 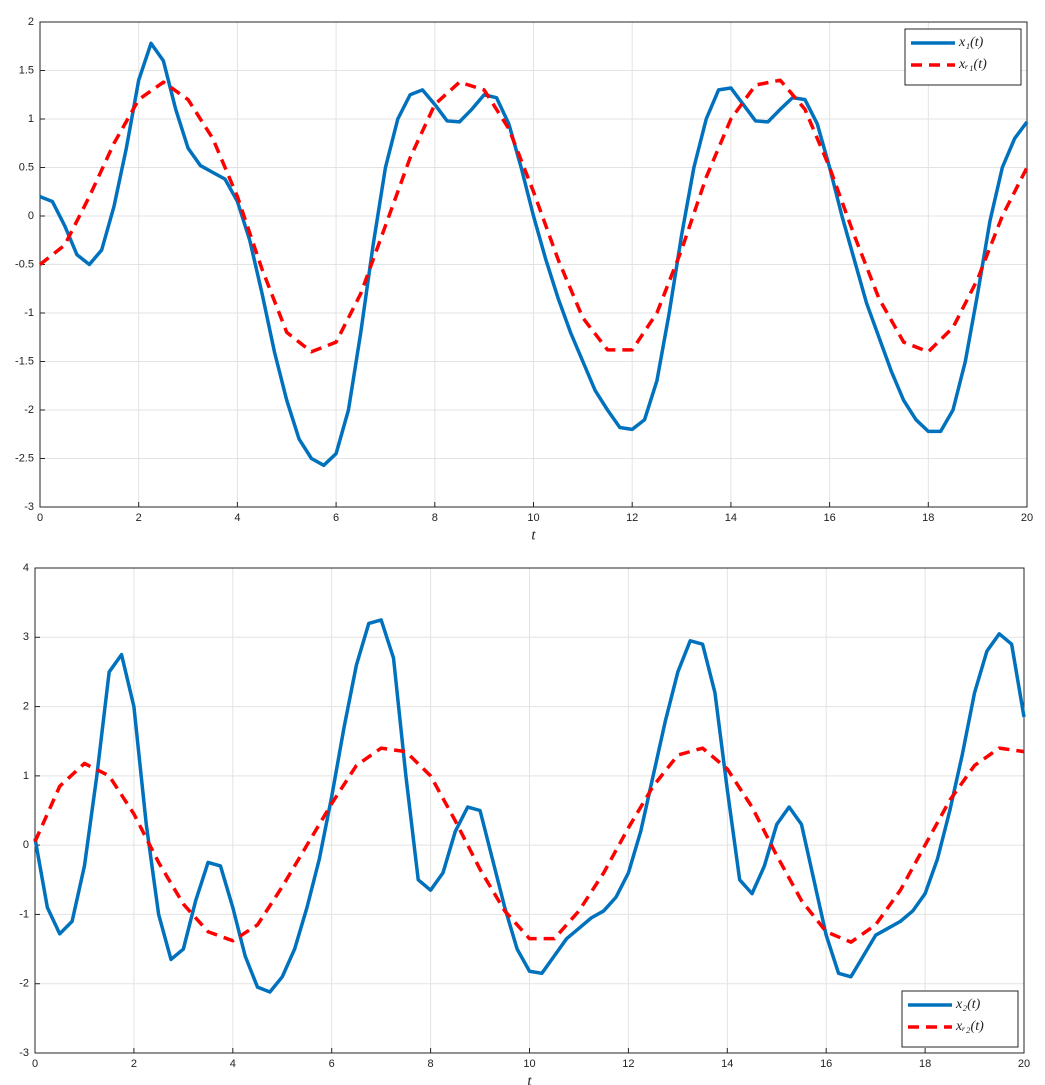 What do you see at coordinates (24, 361) in the screenshot?
I see `y-tick-label: -1.5` at bounding box center [24, 361].